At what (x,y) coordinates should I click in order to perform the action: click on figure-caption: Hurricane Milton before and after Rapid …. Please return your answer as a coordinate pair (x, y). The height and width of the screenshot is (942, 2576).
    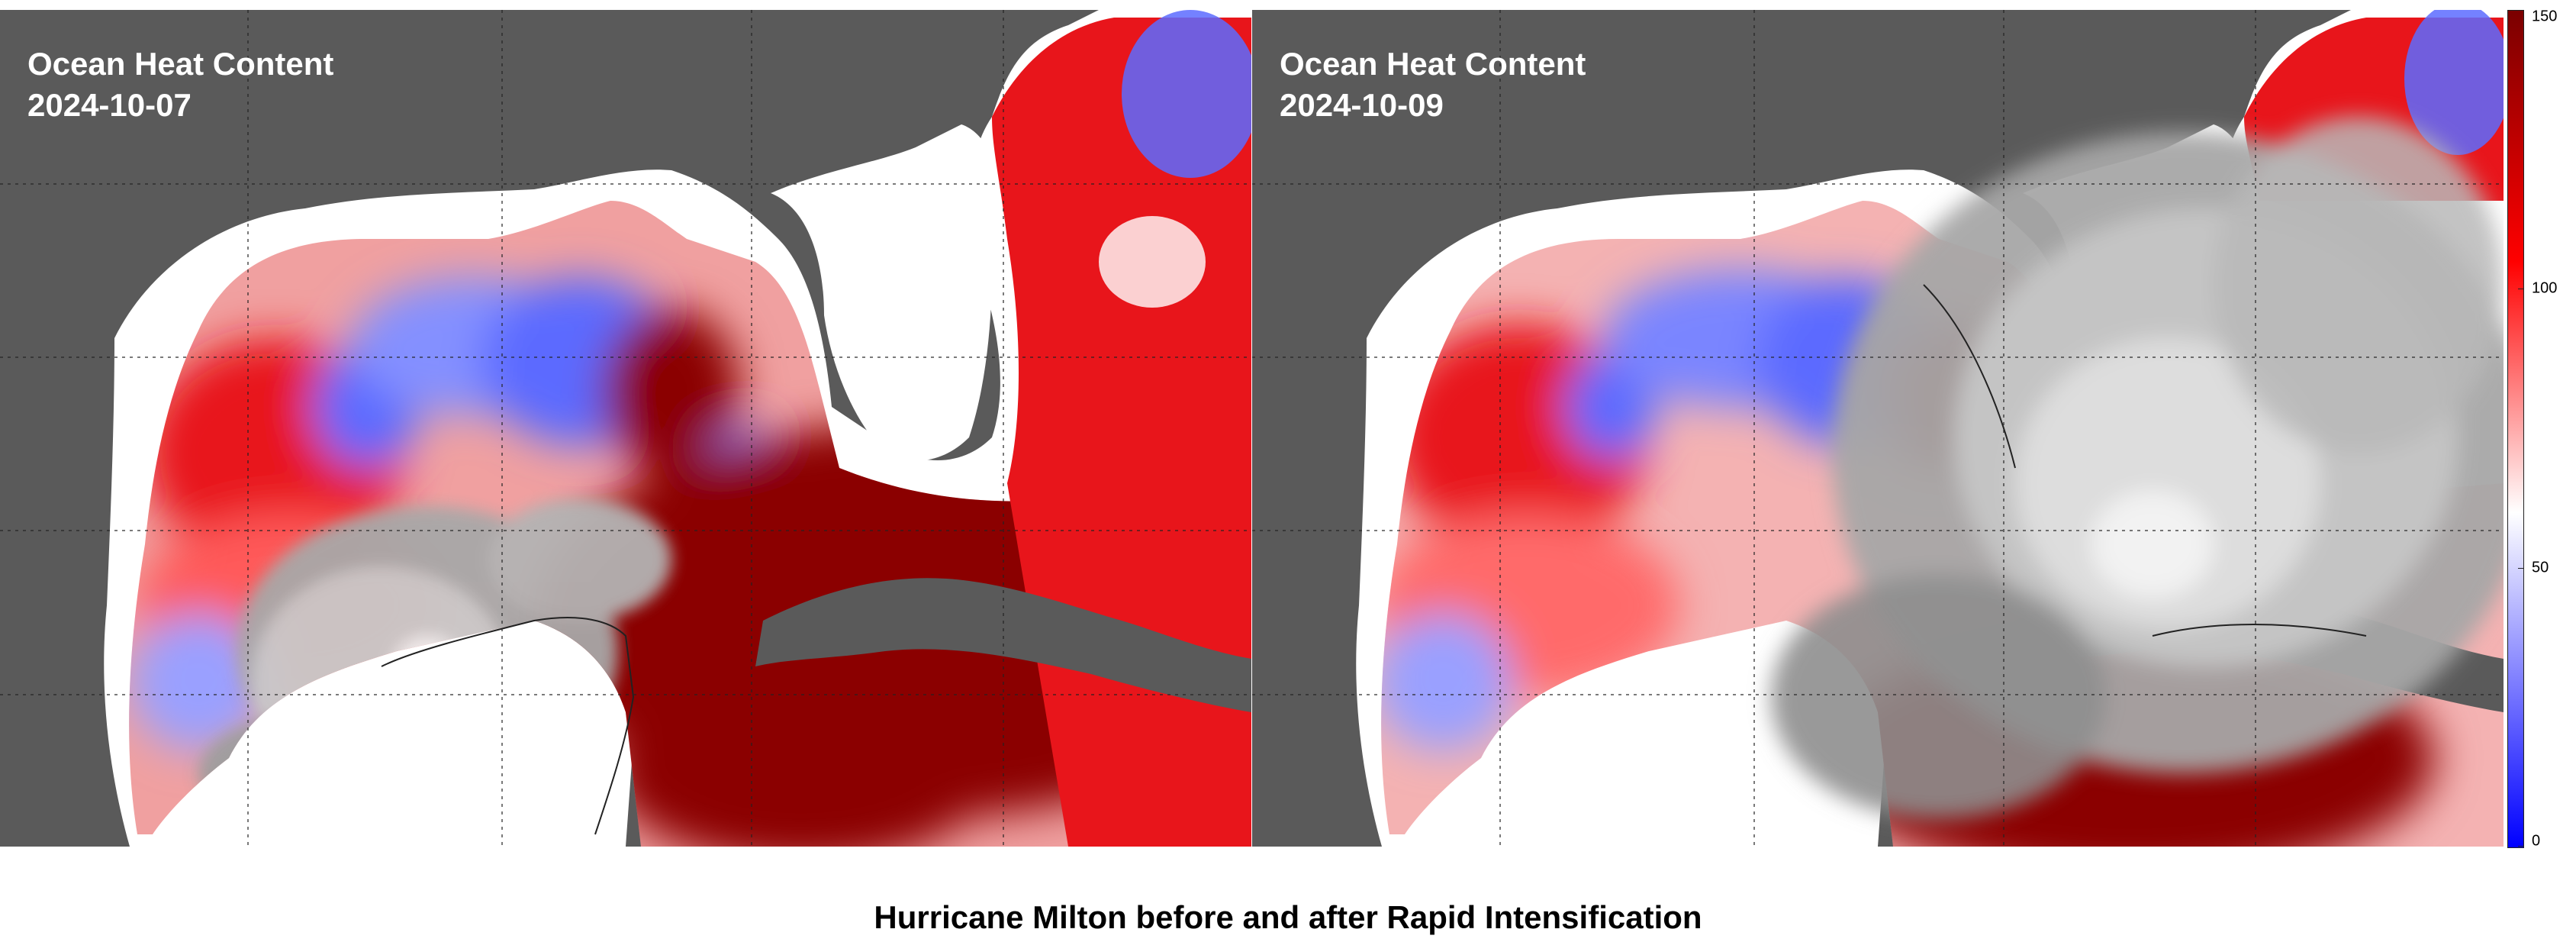
    Looking at the image, I should click on (1288, 917).